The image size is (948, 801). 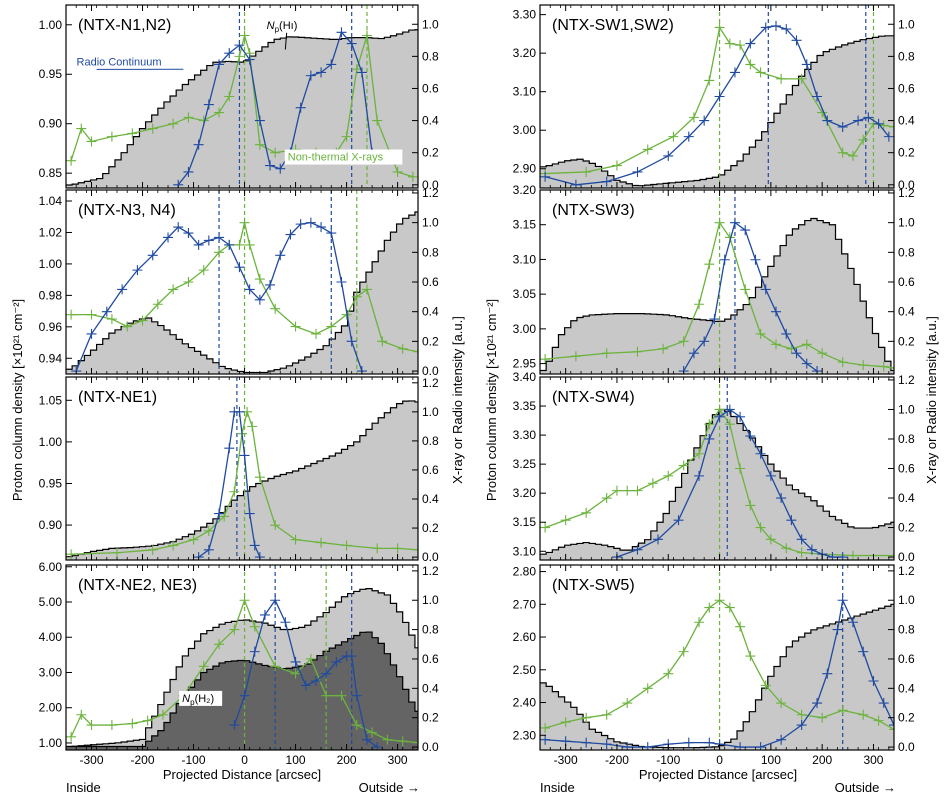 What do you see at coordinates (525, 522) in the screenshot?
I see `y-tick-label: 3.15` at bounding box center [525, 522].